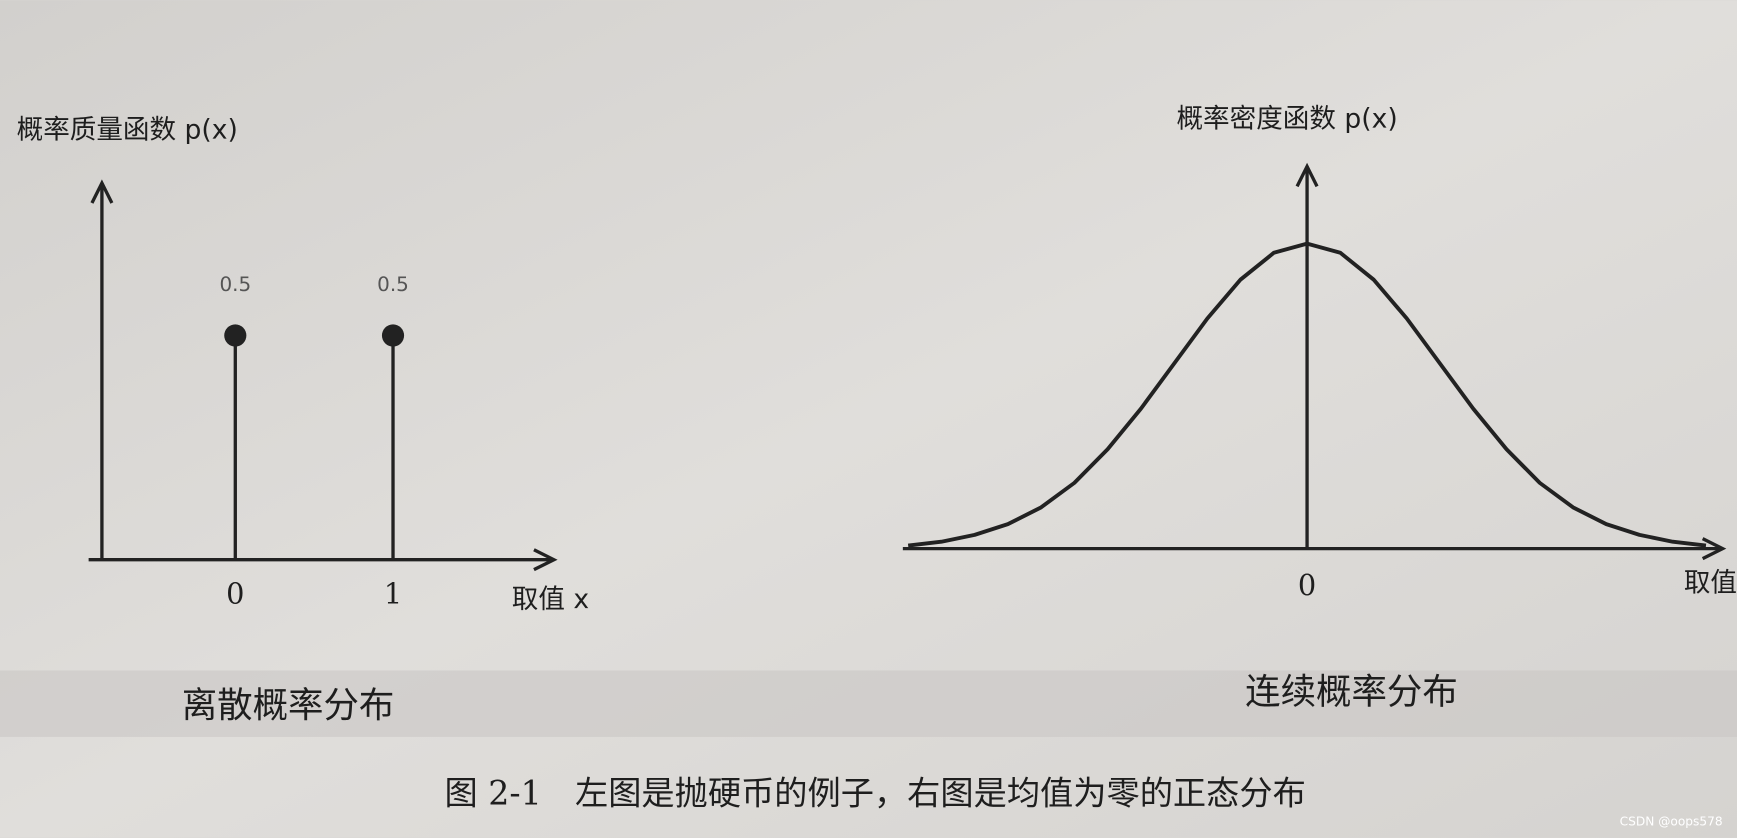 Image resolution: width=1737 pixels, height=838 pixels. What do you see at coordinates (288, 705) in the screenshot?
I see `chart-title: 离散概率分布` at bounding box center [288, 705].